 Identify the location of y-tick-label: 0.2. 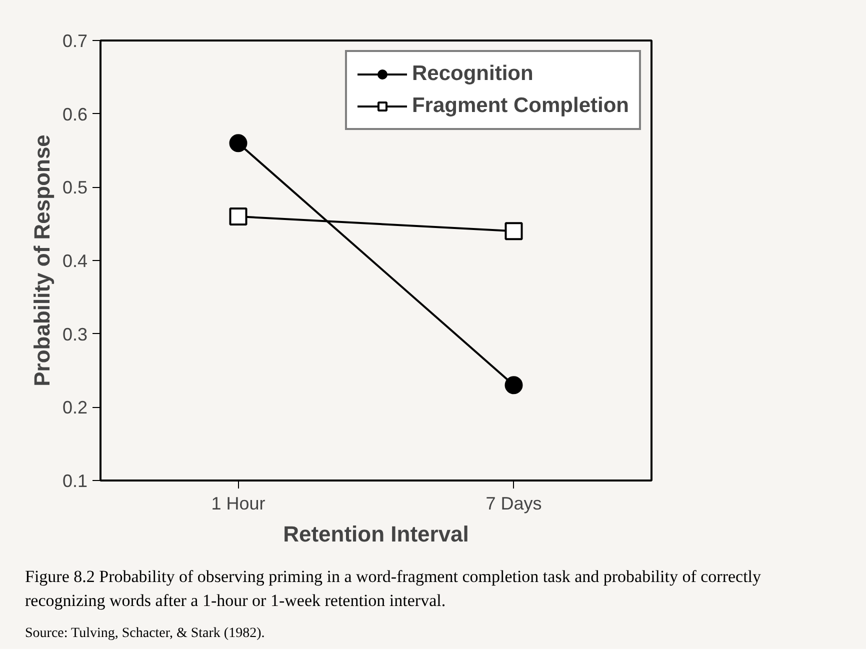
(75, 408).